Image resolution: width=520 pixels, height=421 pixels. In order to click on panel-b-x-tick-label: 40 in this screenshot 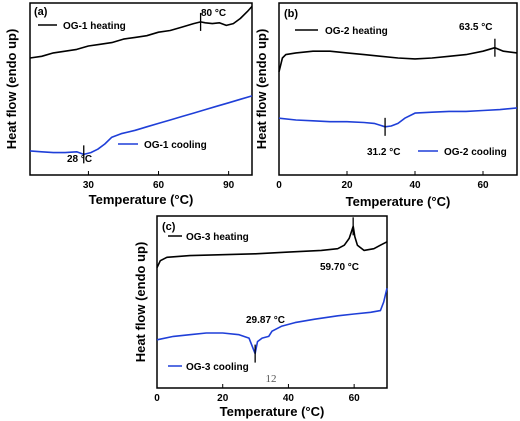, I will do `click(415, 185)`.